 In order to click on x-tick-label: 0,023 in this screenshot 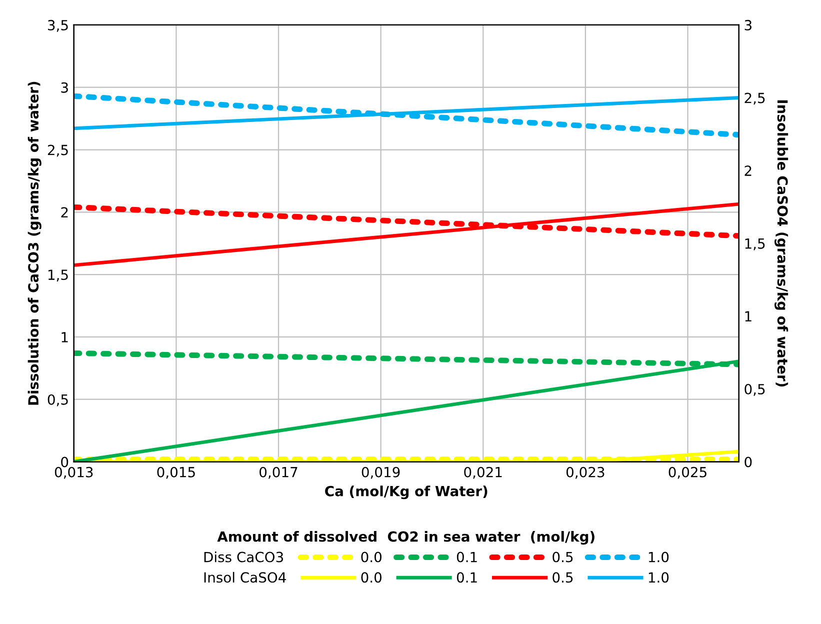, I will do `click(585, 472)`.